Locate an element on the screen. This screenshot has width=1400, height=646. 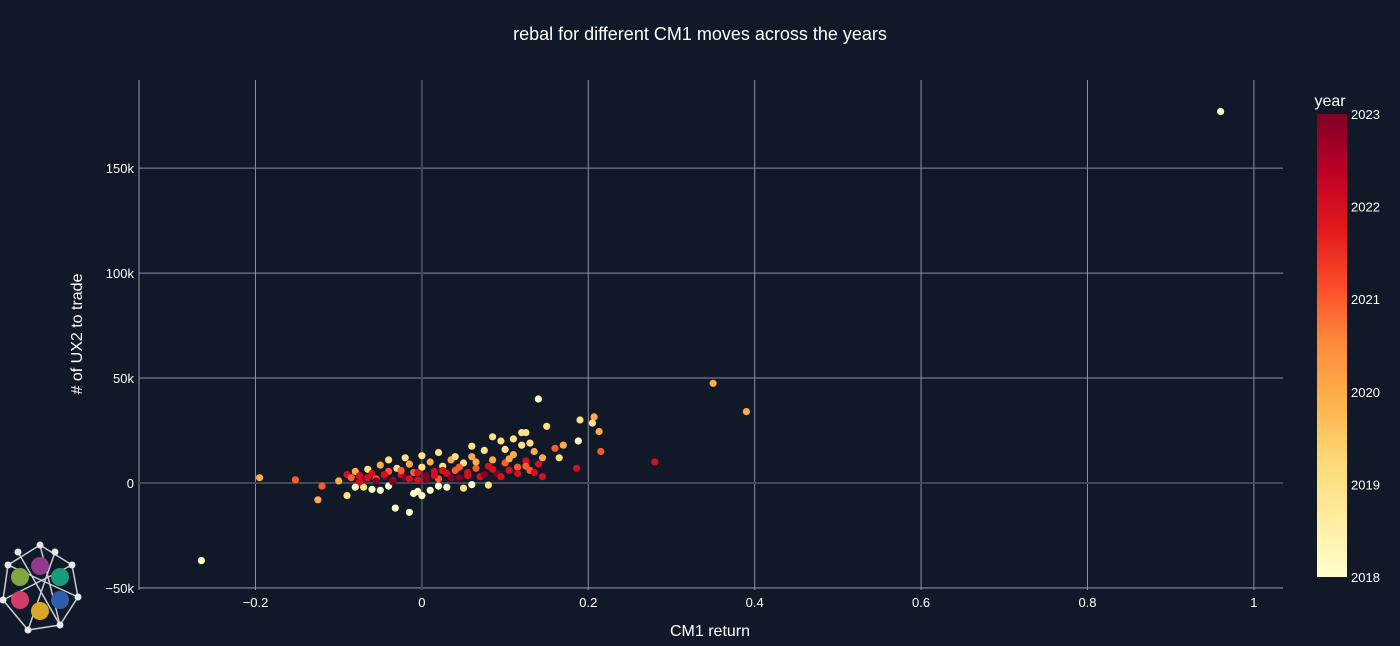
x-axis-label: CM1 return is located at coordinates (710, 631).